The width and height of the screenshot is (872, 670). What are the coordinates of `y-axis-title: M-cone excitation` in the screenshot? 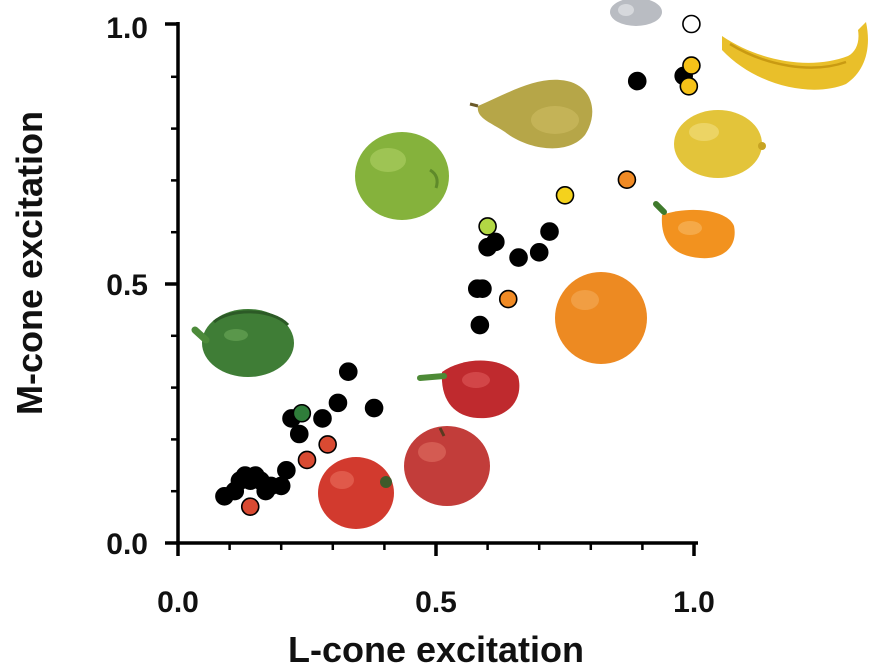 It's located at (29, 263).